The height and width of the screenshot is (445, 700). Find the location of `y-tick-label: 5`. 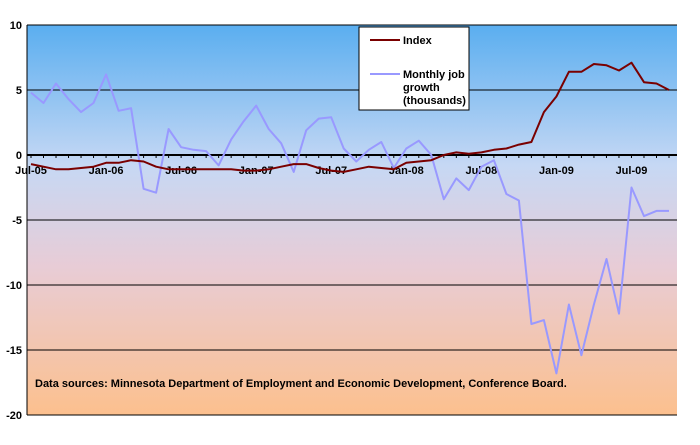

y-tick-label: 5 is located at coordinates (19, 91).